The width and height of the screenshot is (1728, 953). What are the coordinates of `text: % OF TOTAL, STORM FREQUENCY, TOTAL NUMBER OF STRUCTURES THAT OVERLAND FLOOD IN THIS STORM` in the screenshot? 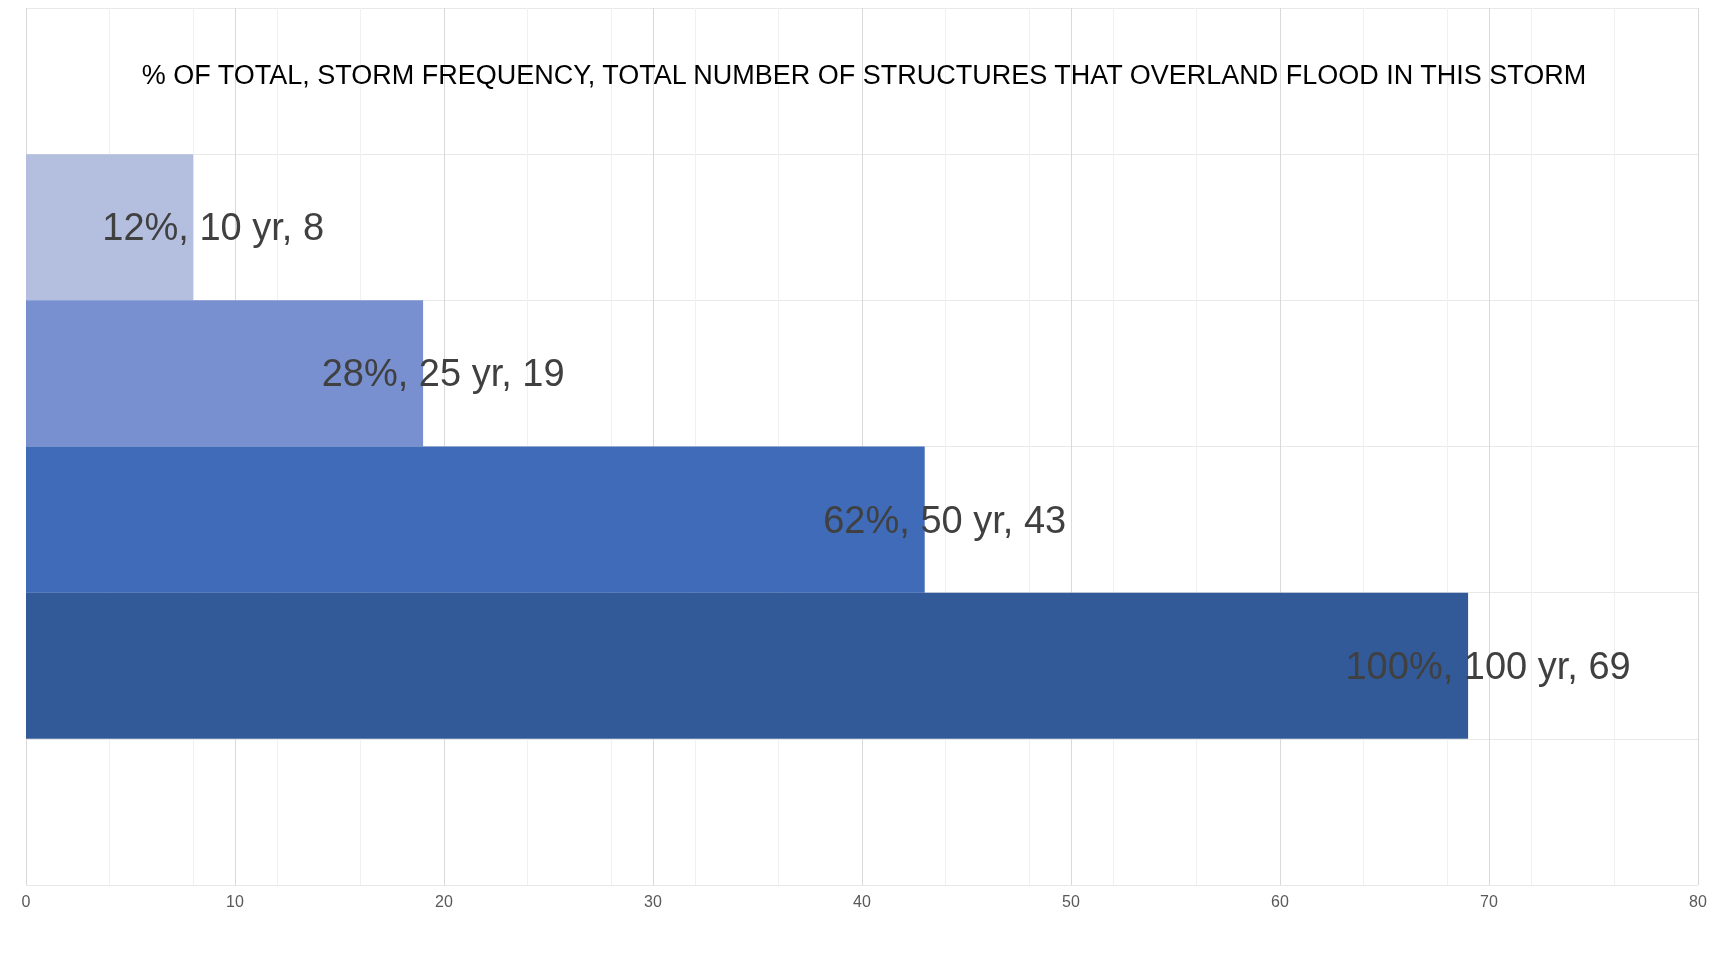 It's located at (864, 74).